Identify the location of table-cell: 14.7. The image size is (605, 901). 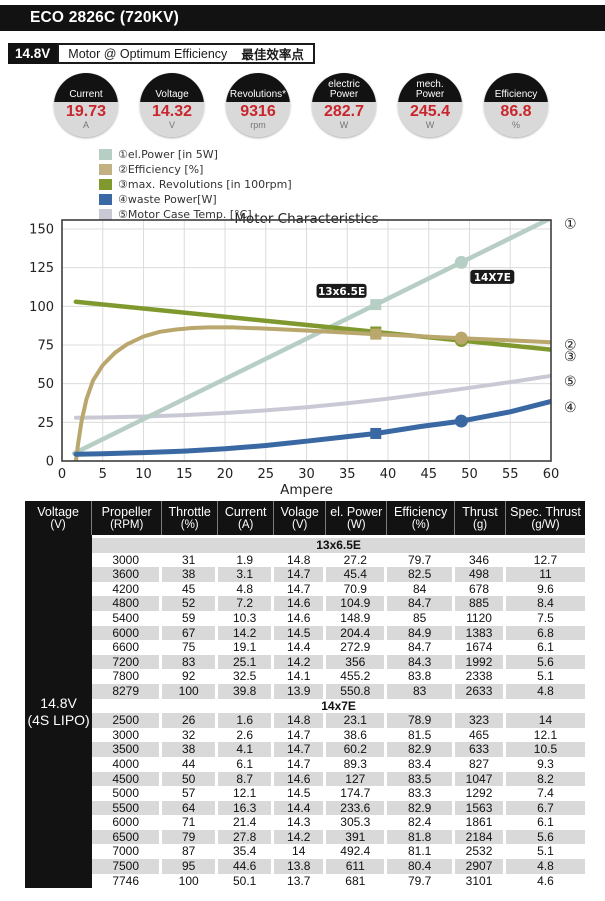
(300, 749).